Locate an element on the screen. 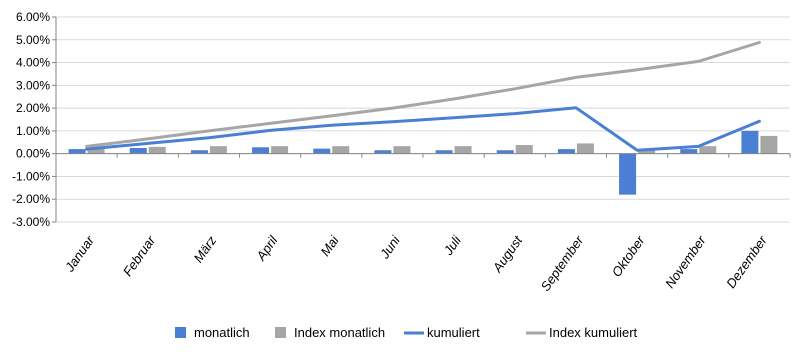 This screenshot has height=352, width=805. y-tick-label: 2.00% is located at coordinates (33, 108).